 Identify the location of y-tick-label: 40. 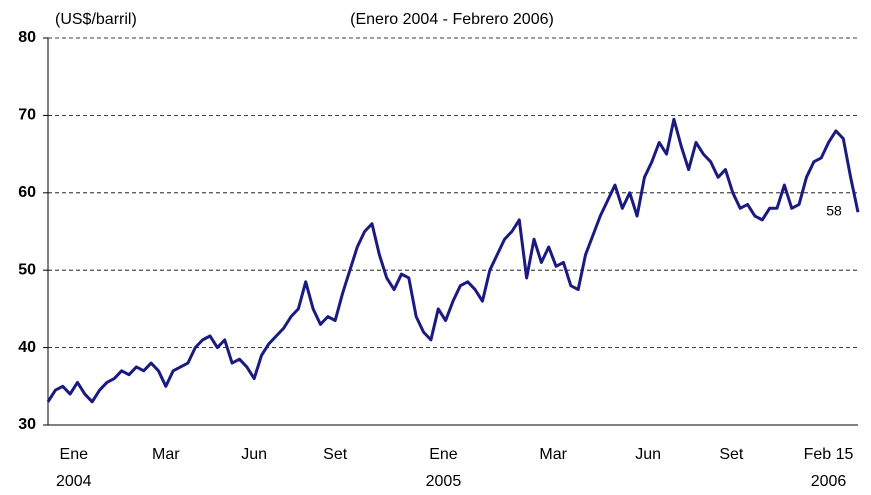
(27, 347).